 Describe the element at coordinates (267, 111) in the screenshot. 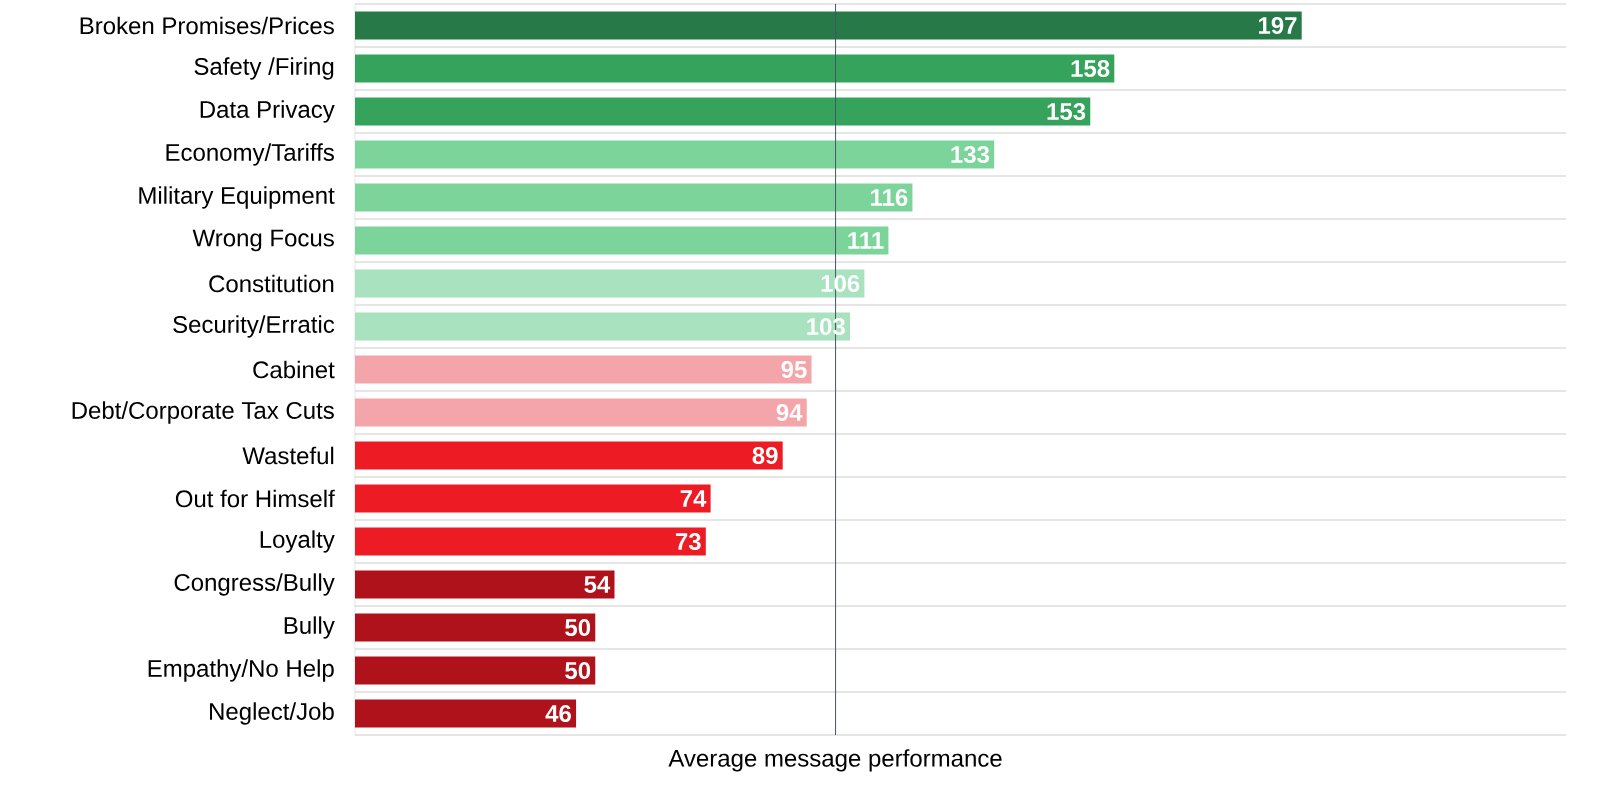

I see `y-tick-label: Data Privacy` at that location.